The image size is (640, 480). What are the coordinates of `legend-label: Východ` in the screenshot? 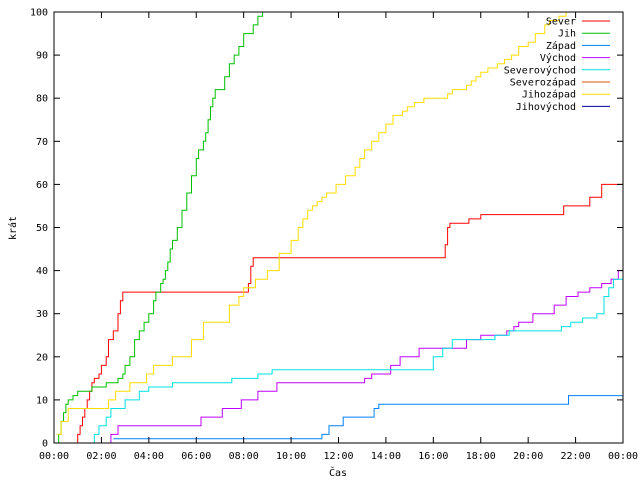 It's located at (558, 58).